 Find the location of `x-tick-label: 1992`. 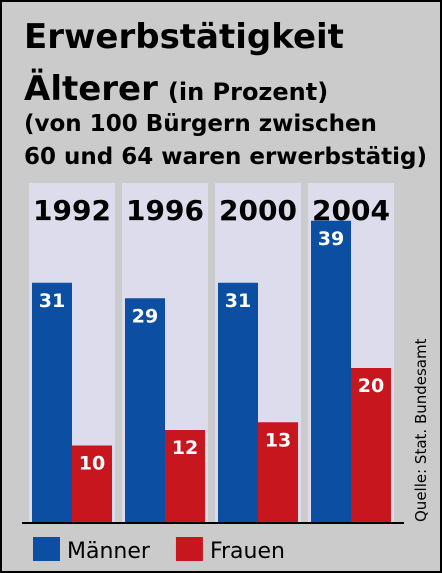

x-tick-label: 1992 is located at coordinates (72, 210).